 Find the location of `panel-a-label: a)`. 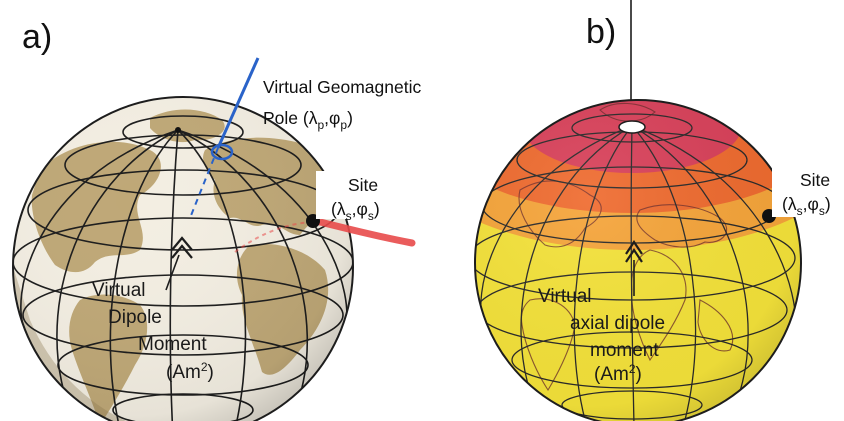

panel-a-label: a) is located at coordinates (37, 37).